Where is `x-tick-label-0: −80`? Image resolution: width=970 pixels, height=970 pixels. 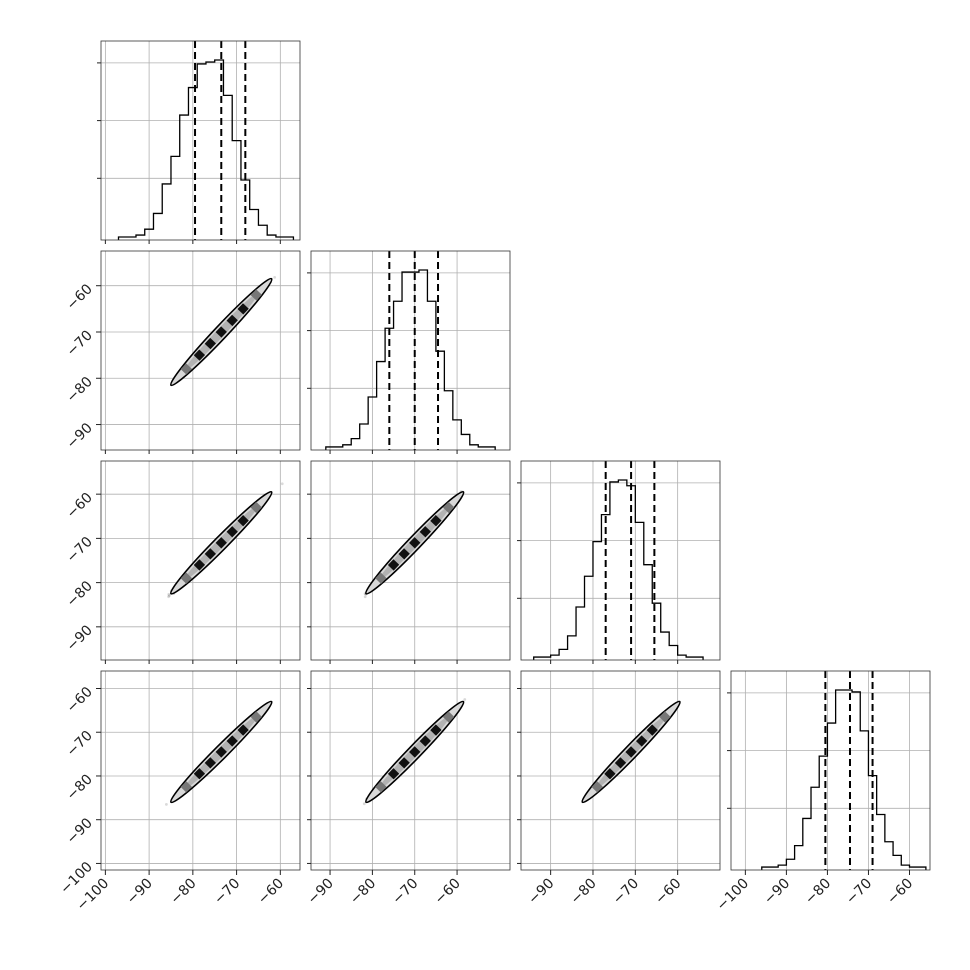
x-tick-label-0: −80 is located at coordinates (183, 892).